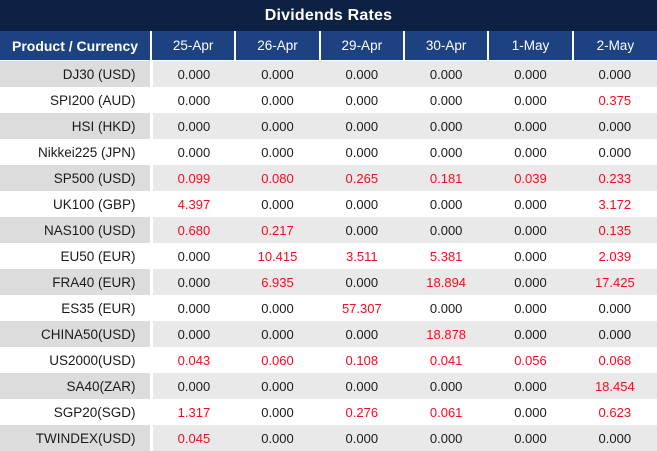 The image size is (657, 451). Describe the element at coordinates (76, 412) in the screenshot. I see `product-label: SGP20(SGD)` at that location.